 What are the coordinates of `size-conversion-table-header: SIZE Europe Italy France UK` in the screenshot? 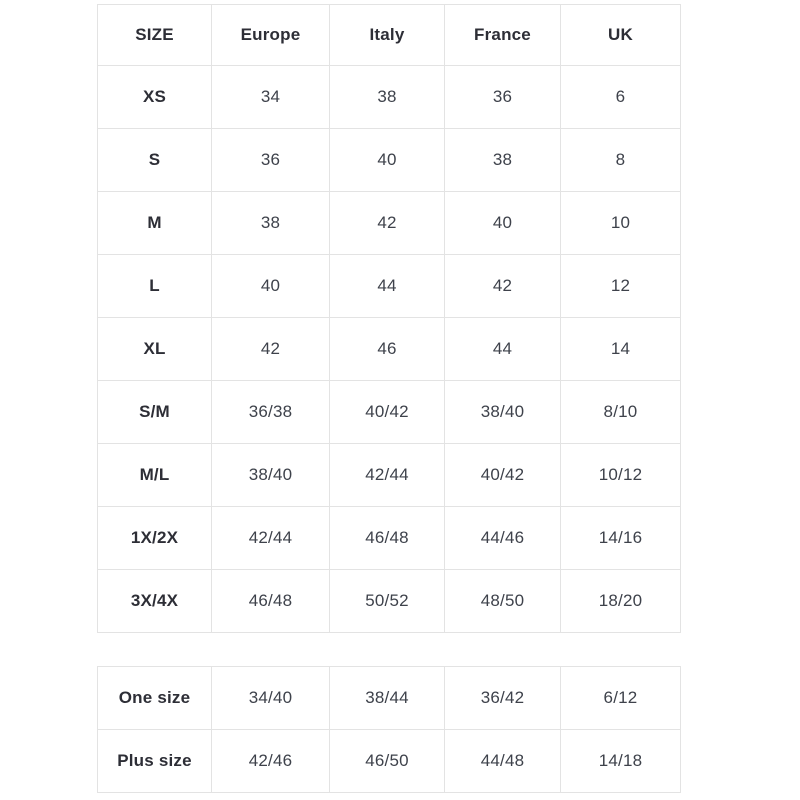 It's located at (389, 35).